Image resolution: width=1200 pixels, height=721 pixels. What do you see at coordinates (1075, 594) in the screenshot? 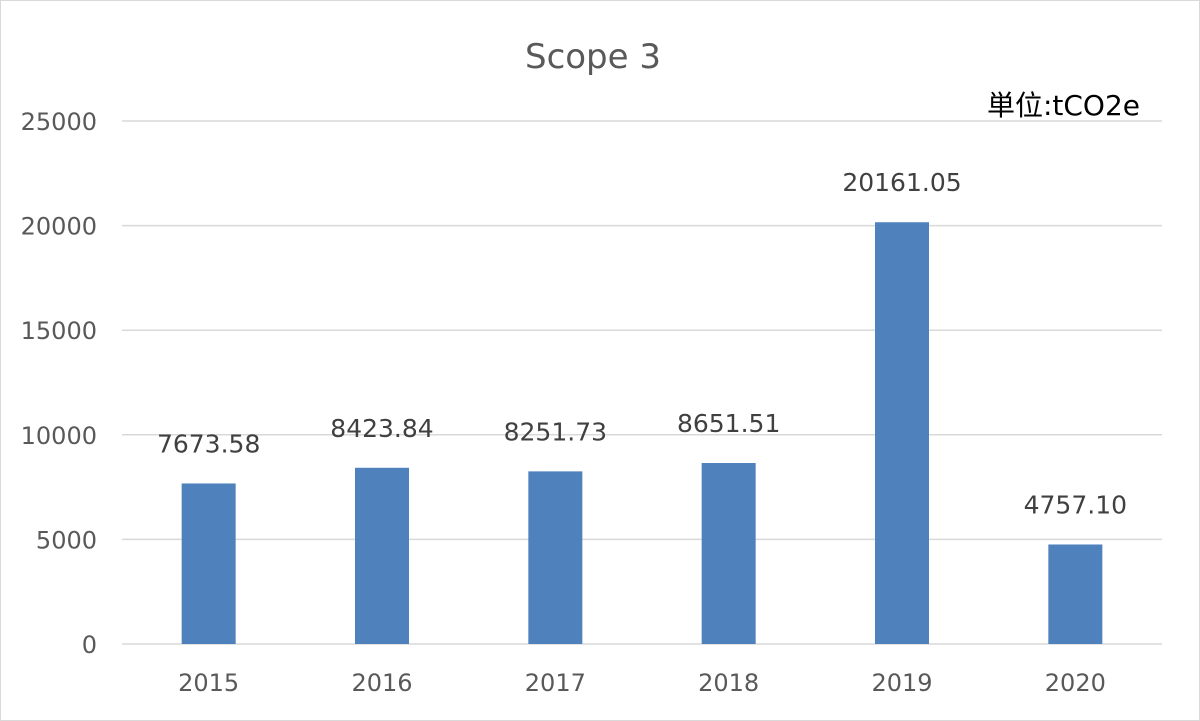
I see `bar-2020` at bounding box center [1075, 594].